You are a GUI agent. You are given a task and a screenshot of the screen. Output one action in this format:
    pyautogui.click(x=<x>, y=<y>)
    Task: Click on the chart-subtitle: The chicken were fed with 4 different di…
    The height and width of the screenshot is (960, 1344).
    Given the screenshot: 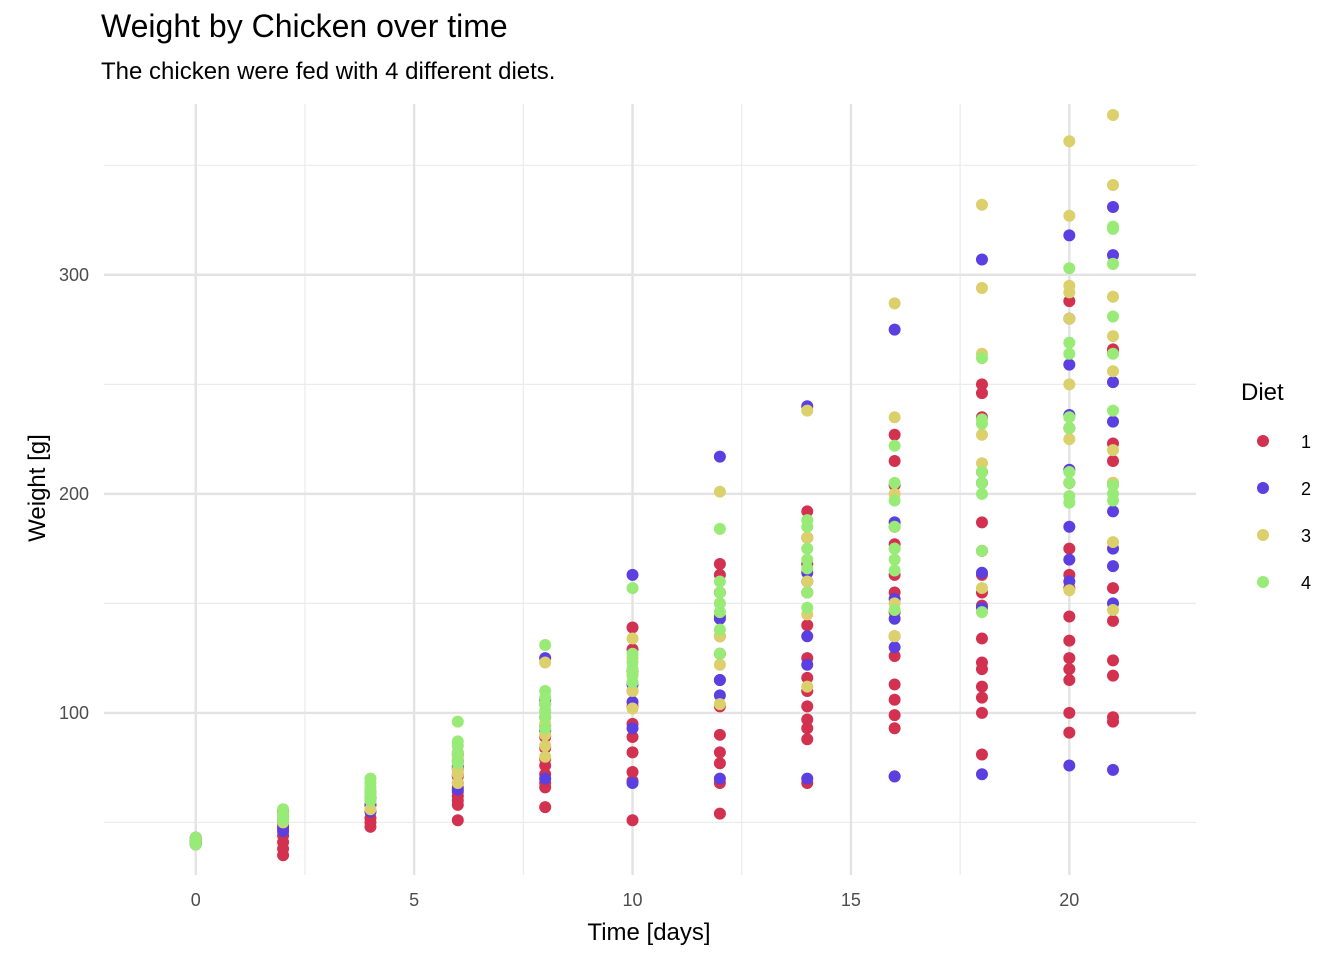 What is the action you would take?
    pyautogui.click(x=328, y=71)
    